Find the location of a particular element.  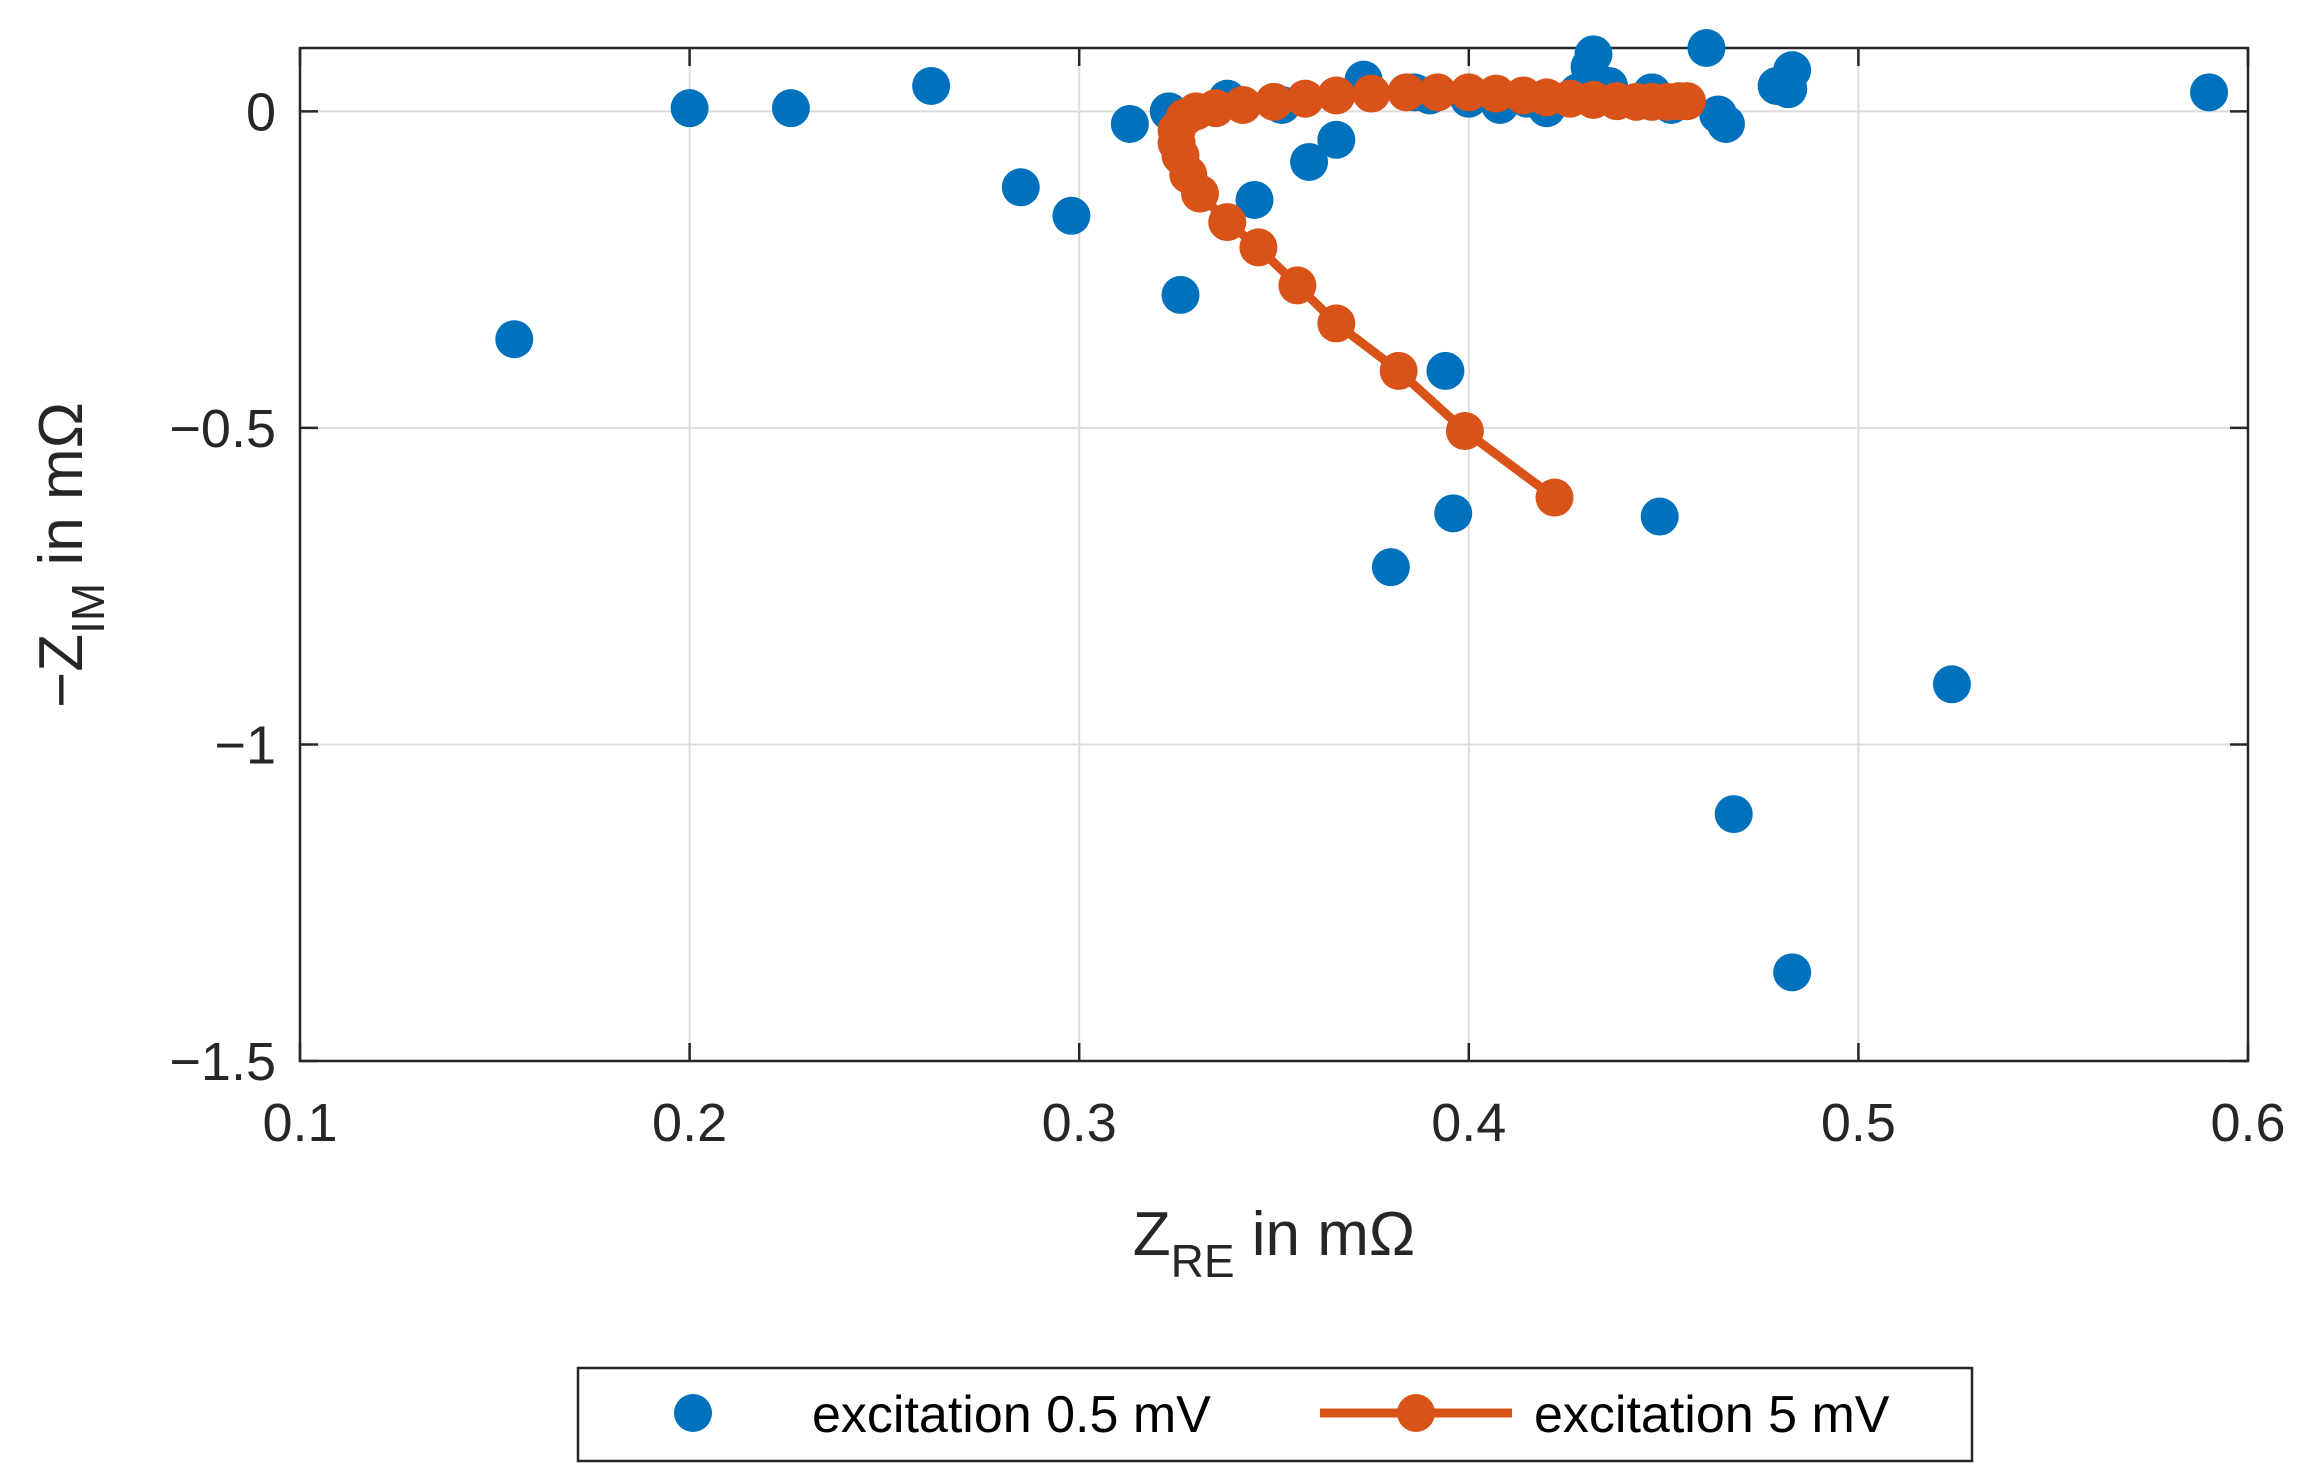

legend-label-0: excitation 0.5 mV is located at coordinates (1011, 1415).